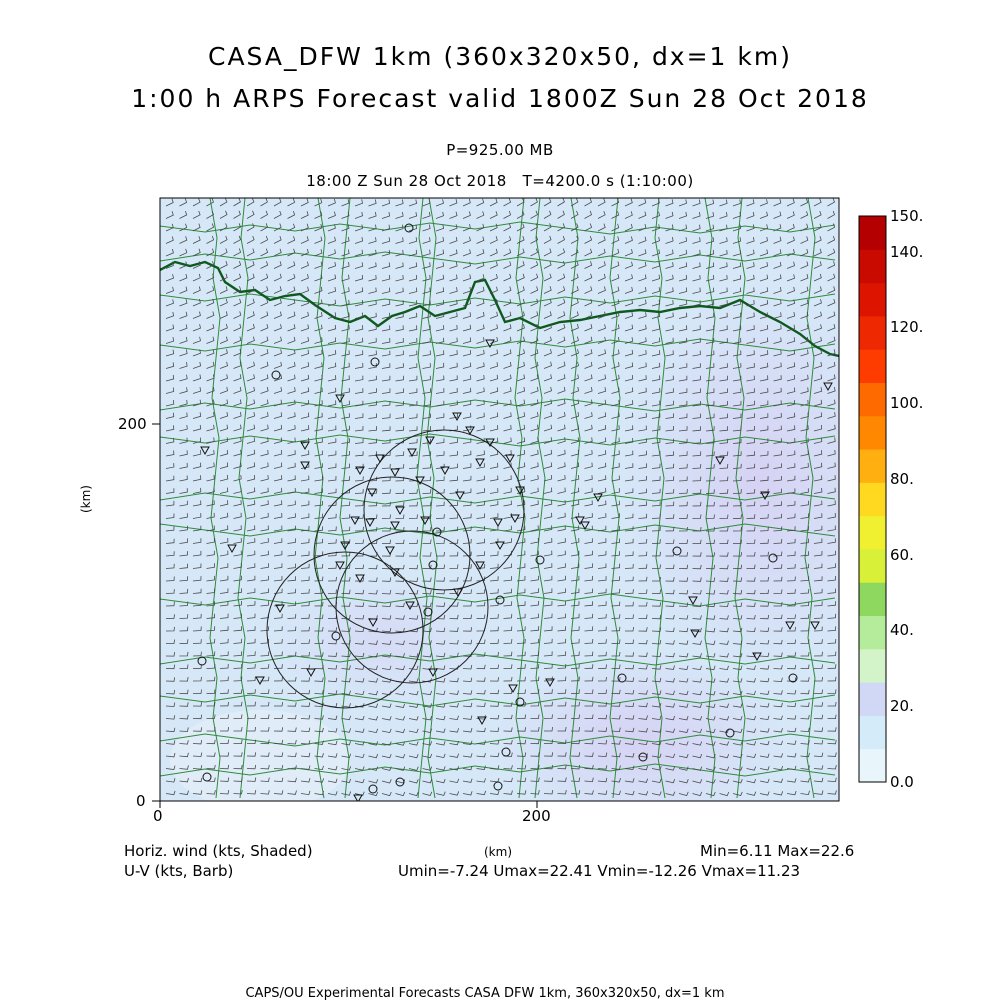  I want to click on colorbar-swatch, so click(872, 532).